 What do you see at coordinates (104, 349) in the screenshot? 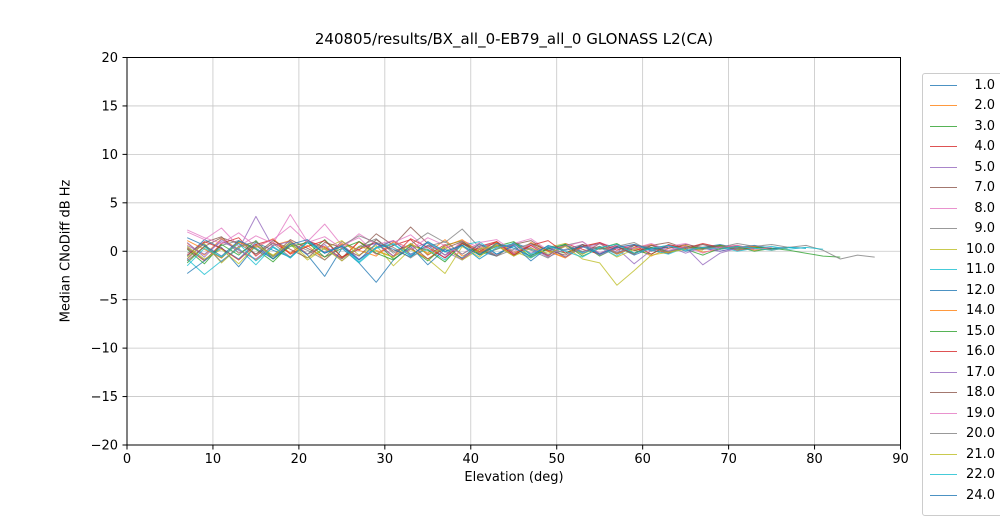
I see `y-tick-label--10: −10` at bounding box center [104, 349].